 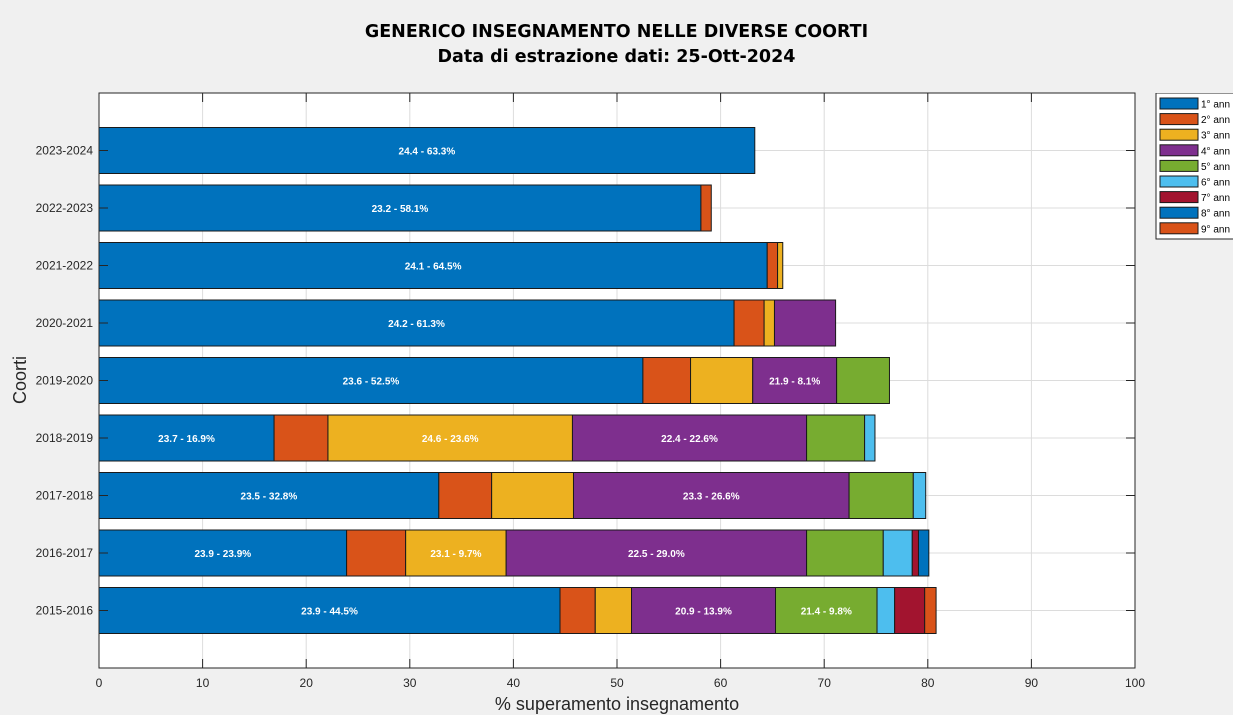 I want to click on legend-label: 2° ann, so click(x=1215, y=120).